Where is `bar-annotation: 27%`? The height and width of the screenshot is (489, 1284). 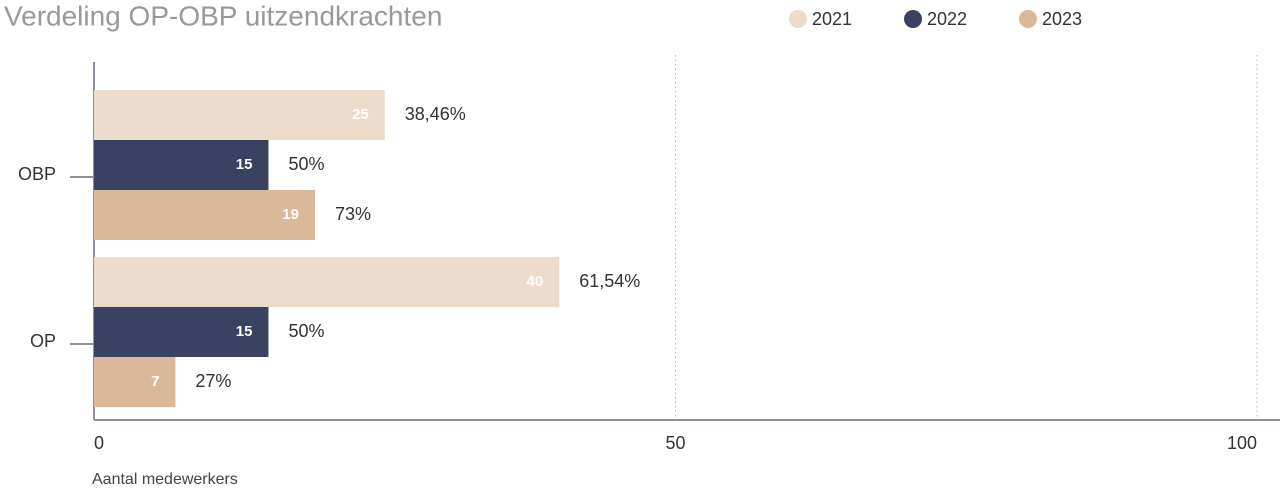
bar-annotation: 27% is located at coordinates (213, 381).